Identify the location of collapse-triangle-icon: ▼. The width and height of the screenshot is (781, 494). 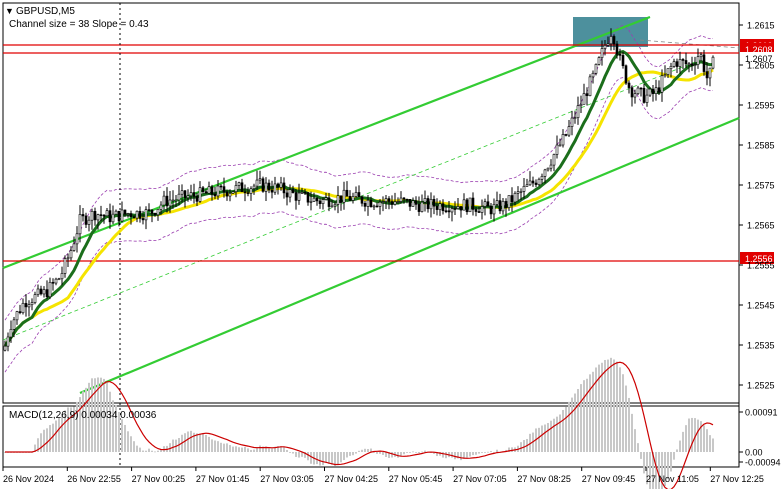
(9, 11).